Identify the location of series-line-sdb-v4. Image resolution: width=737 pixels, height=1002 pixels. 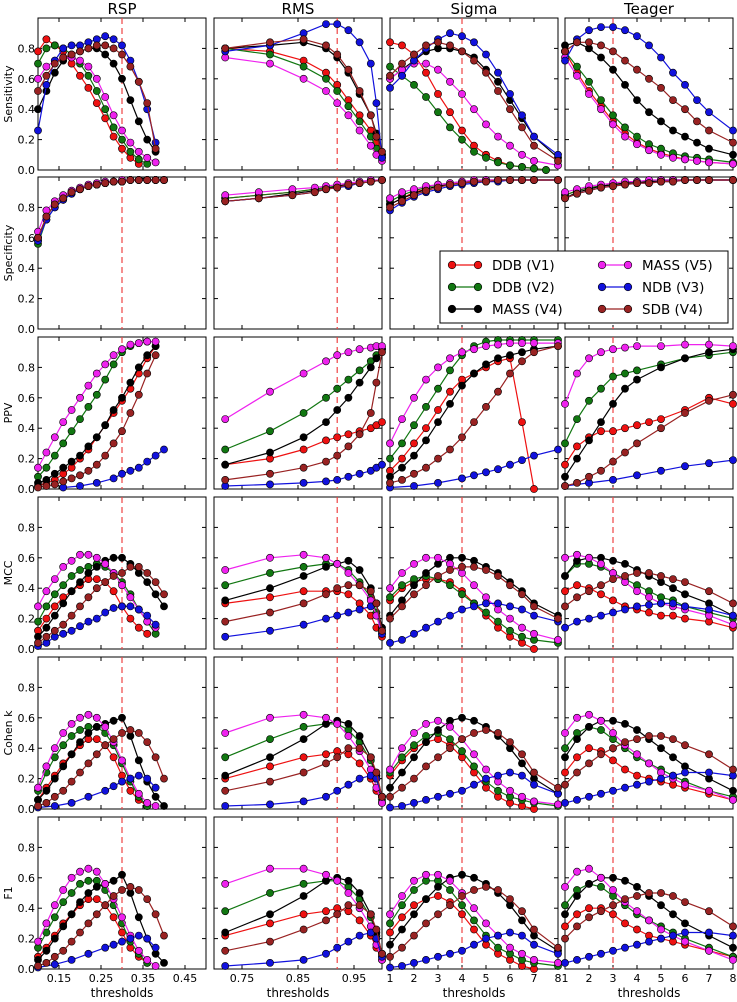
(101, 605).